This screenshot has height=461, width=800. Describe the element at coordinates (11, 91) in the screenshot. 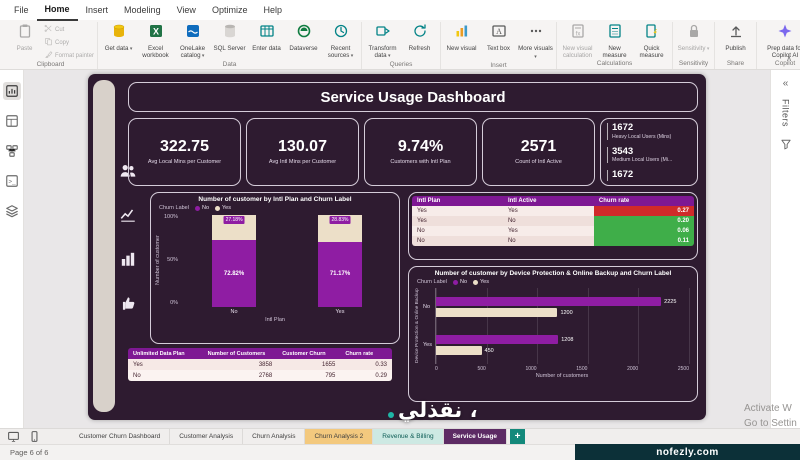

I see `report-view-icon` at that location.